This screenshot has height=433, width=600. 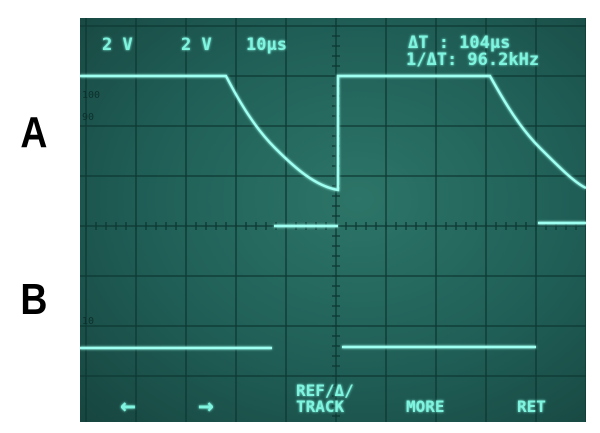 What do you see at coordinates (88, 321) in the screenshot?
I see `mark-10: 10` at bounding box center [88, 321].